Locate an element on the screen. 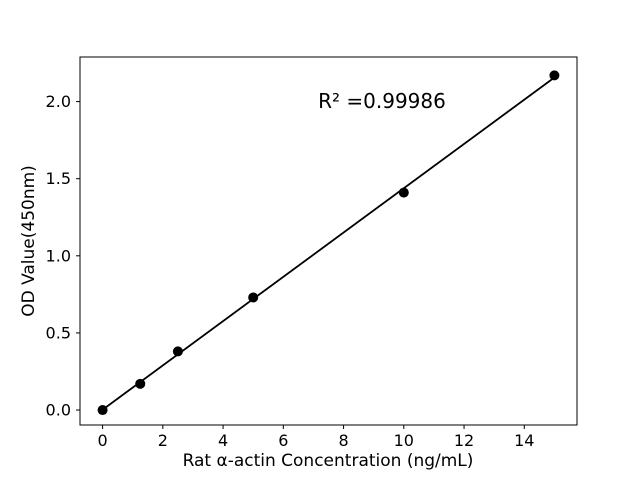 Image resolution: width=640 pixels, height=480 pixels. y-tick-label: 2.0 is located at coordinates (58, 101).